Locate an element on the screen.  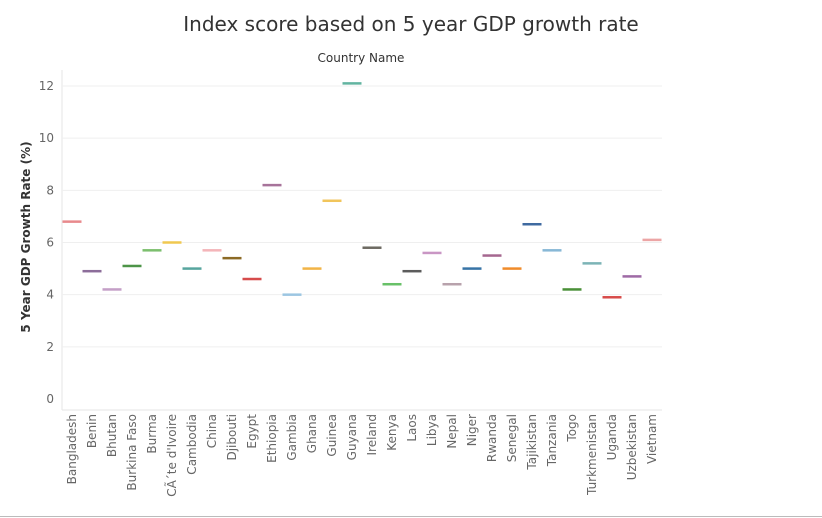
x-tick-label: Rwanda is located at coordinates (492, 438).